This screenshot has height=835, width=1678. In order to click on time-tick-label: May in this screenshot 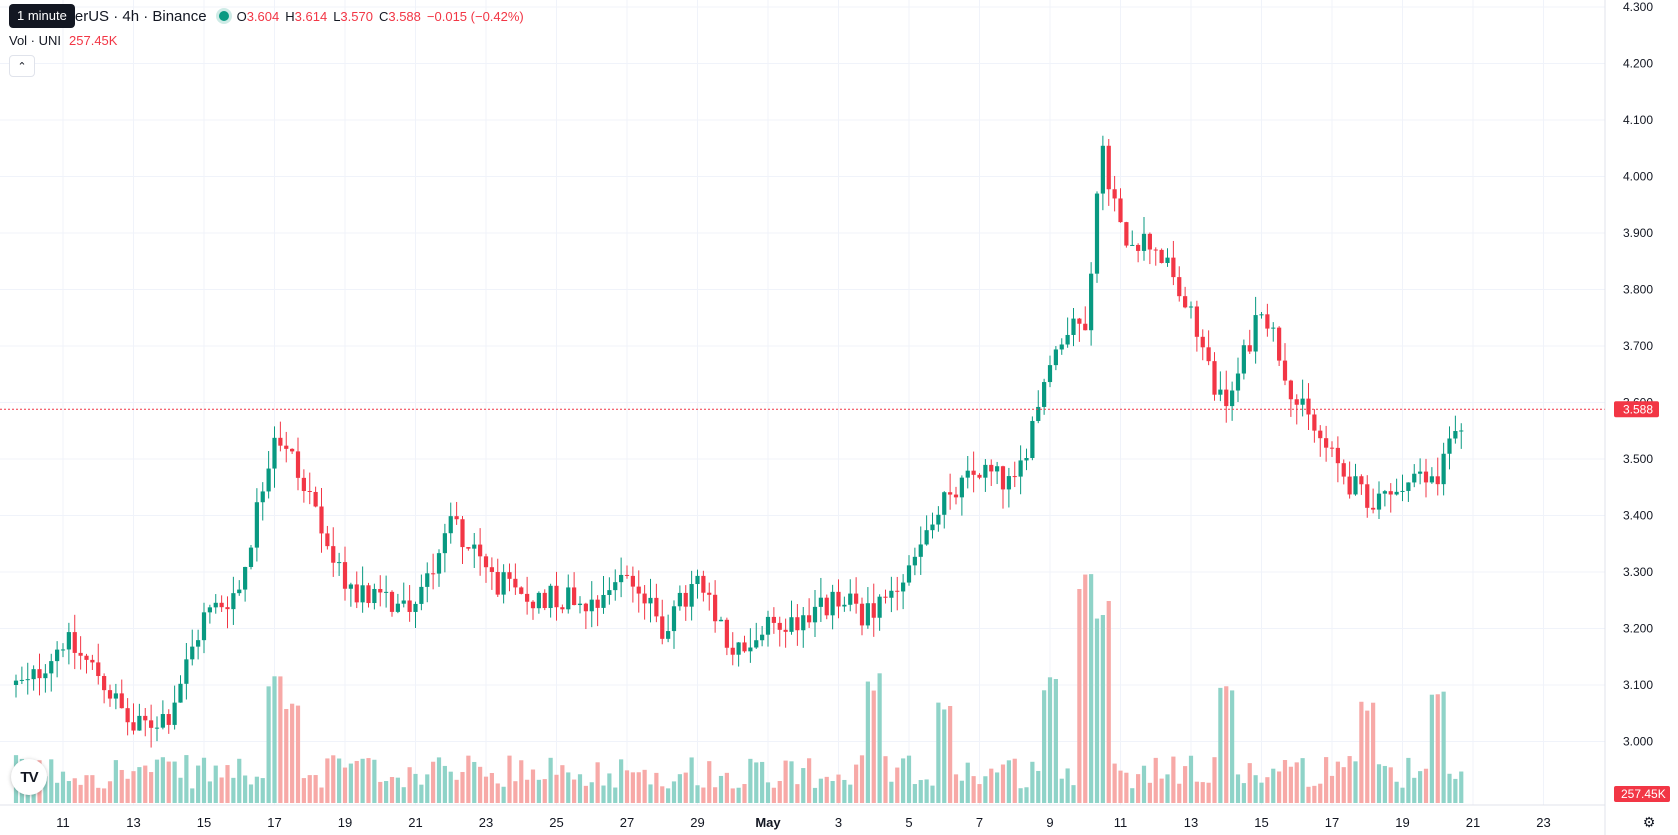, I will do `click(768, 822)`.